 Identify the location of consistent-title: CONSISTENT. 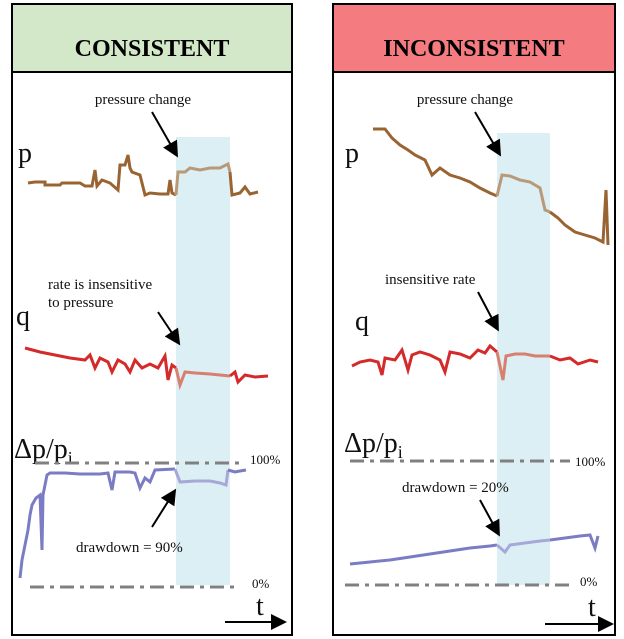
(152, 49).